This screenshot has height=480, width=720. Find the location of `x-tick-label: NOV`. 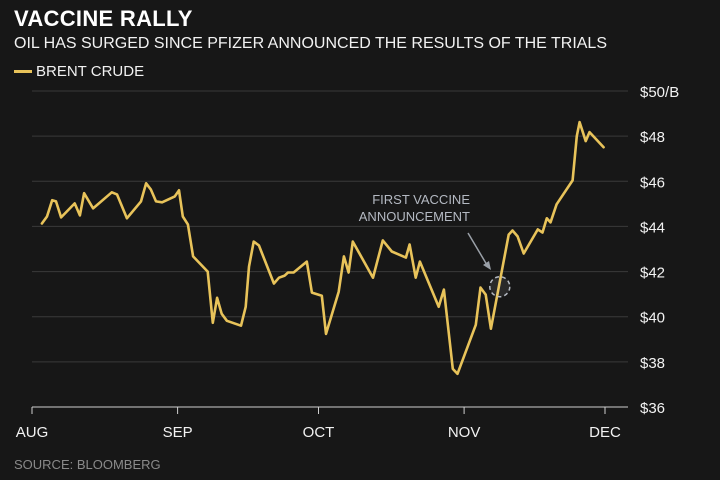

x-tick-label: NOV is located at coordinates (464, 432).